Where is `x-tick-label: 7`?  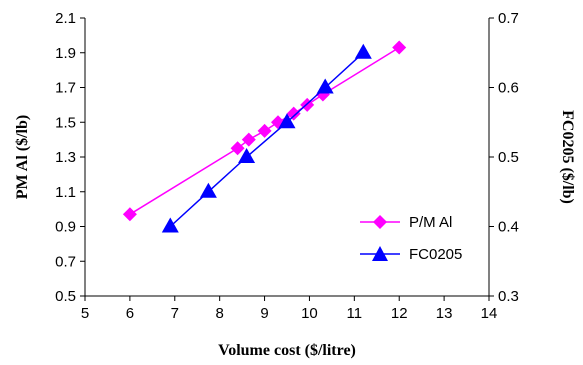
x-tick-label: 7 is located at coordinates (175, 313).